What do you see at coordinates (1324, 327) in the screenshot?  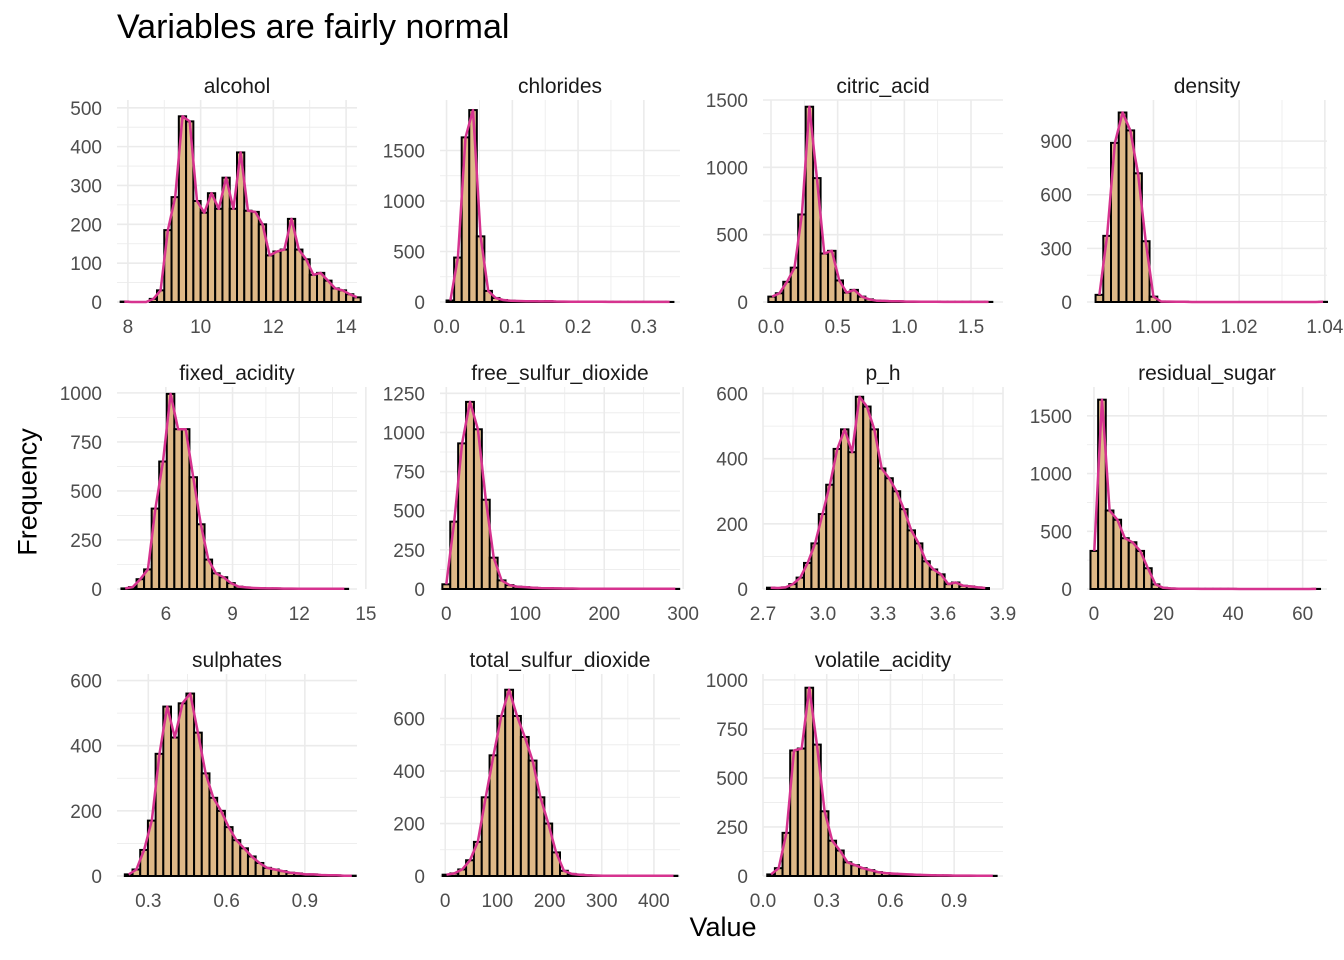 I see `x-tick-label: 1.04` at bounding box center [1324, 327].